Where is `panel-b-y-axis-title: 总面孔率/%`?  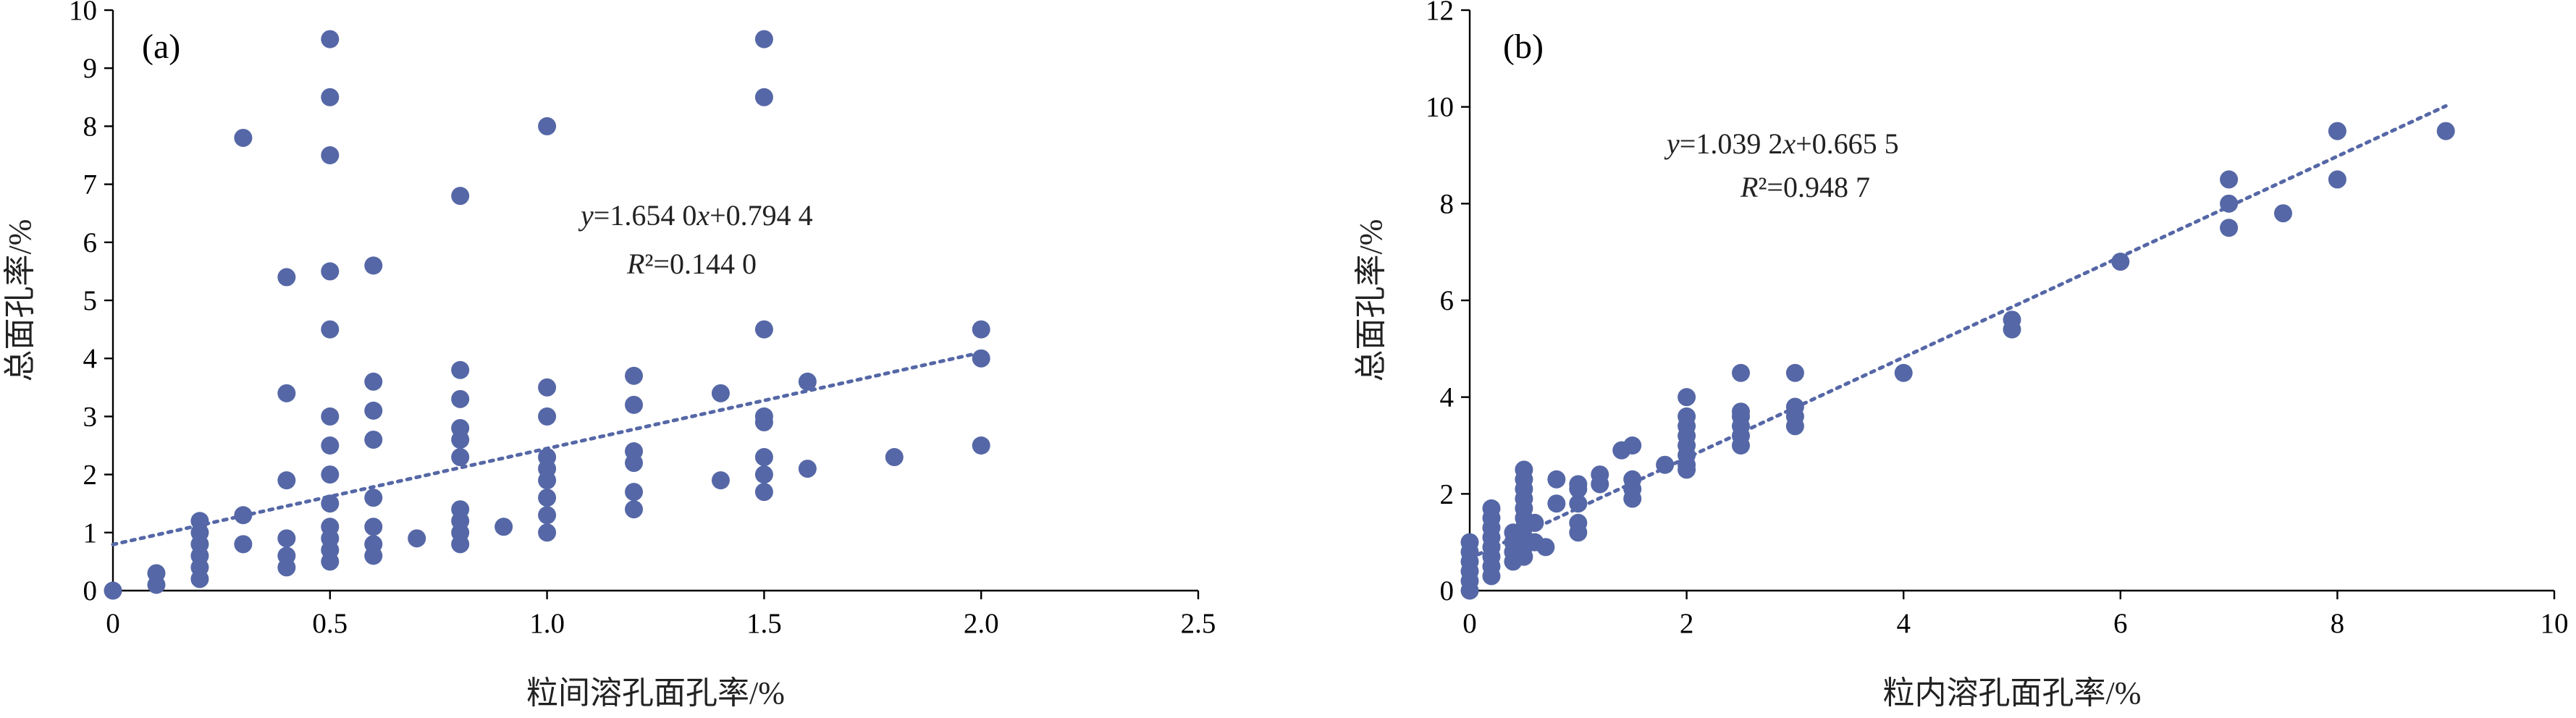 panel-b-y-axis-title: 总面孔率/% is located at coordinates (1371, 300).